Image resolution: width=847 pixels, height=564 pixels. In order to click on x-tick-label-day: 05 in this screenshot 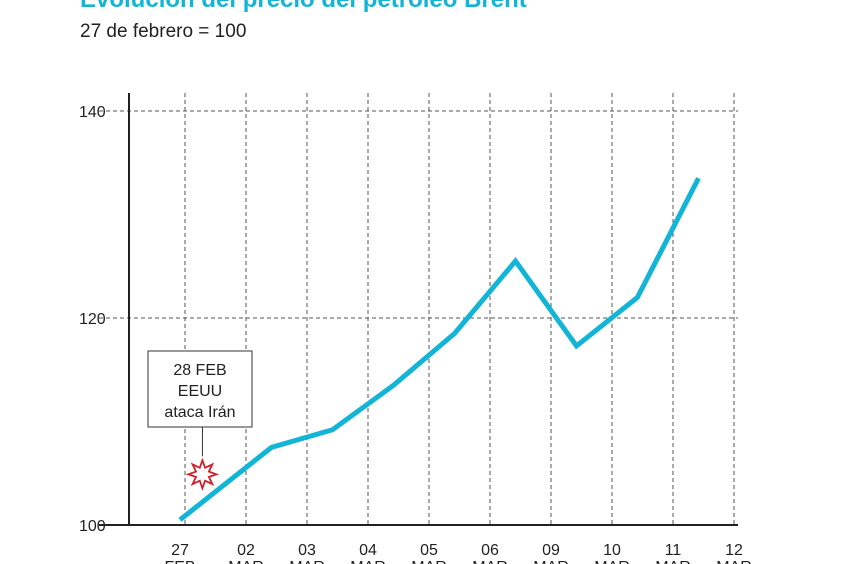, I will do `click(429, 550)`.